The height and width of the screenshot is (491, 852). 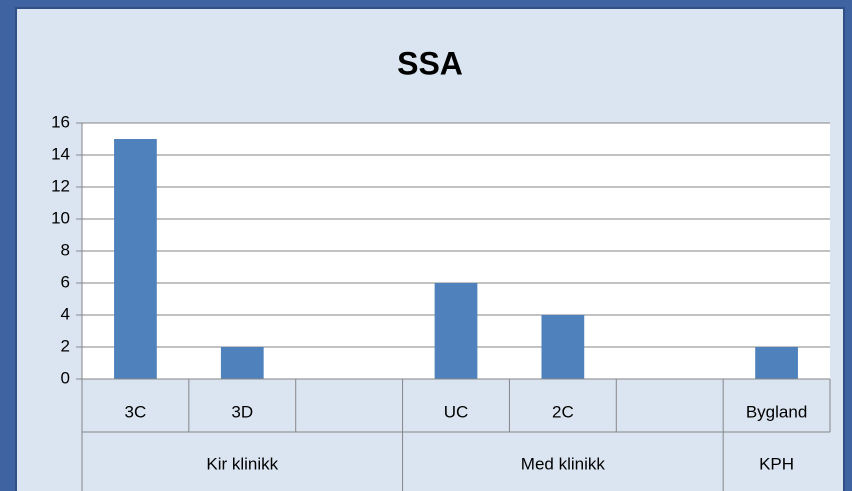 I want to click on y-tick-label: 10, so click(x=60, y=217).